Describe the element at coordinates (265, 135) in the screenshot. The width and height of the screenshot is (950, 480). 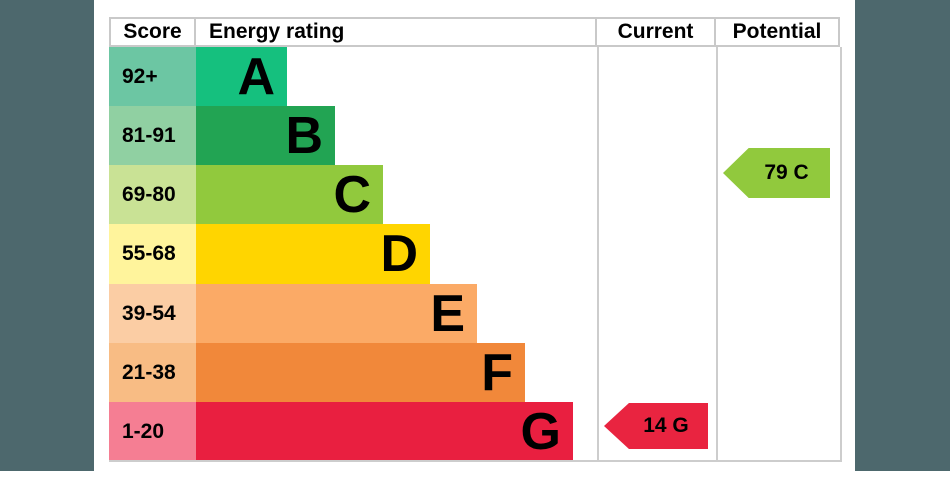
I see `band-bar: B` at that location.